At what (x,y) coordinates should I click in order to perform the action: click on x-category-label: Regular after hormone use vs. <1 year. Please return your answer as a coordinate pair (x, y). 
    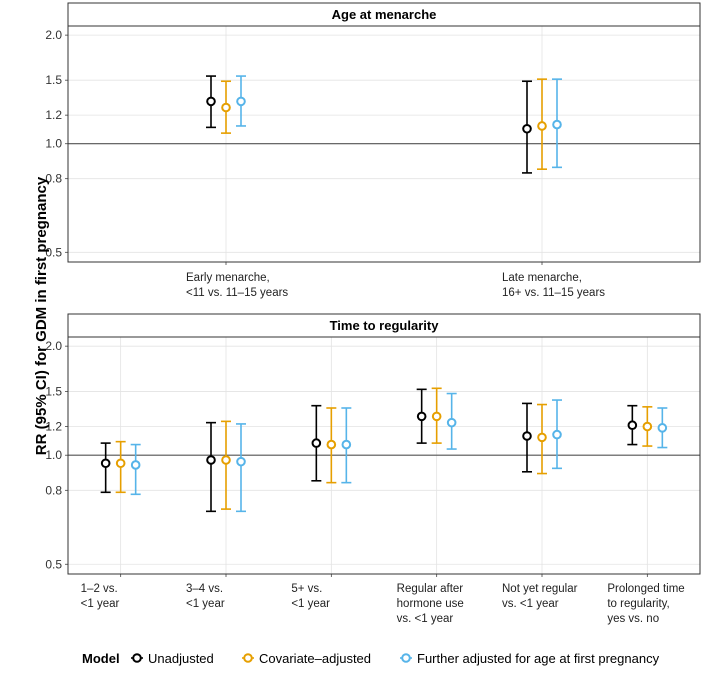
    Looking at the image, I should click on (430, 604).